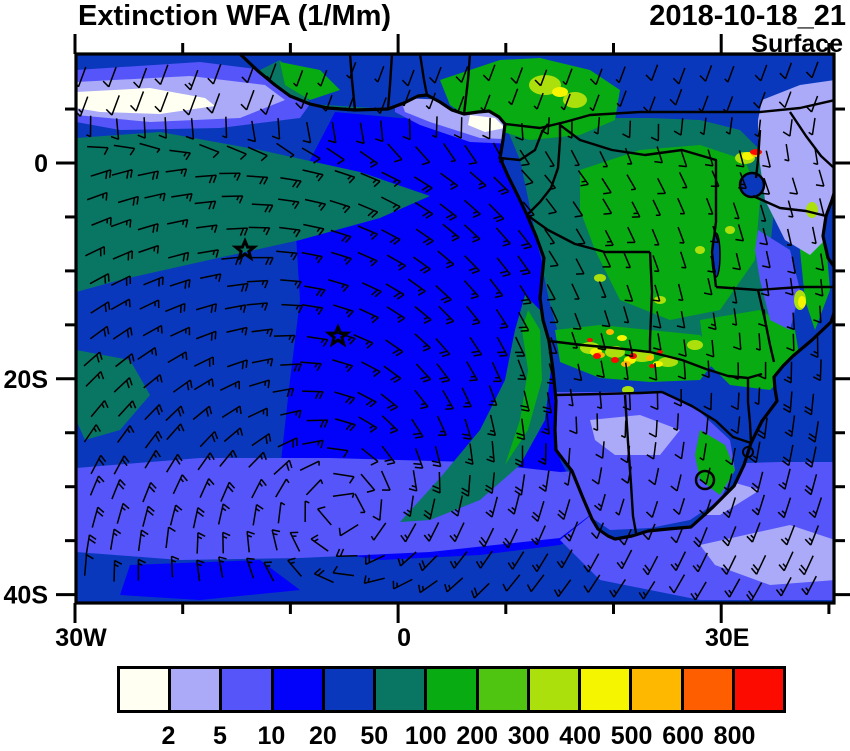  I want to click on colorbar-tick-label: 100, so click(426, 736).